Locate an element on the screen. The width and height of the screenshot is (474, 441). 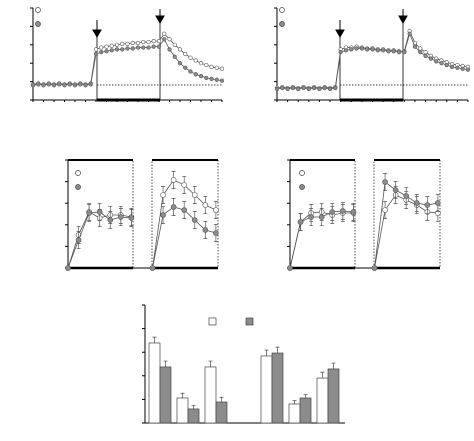
legend-marker is located at coordinates (78, 173).